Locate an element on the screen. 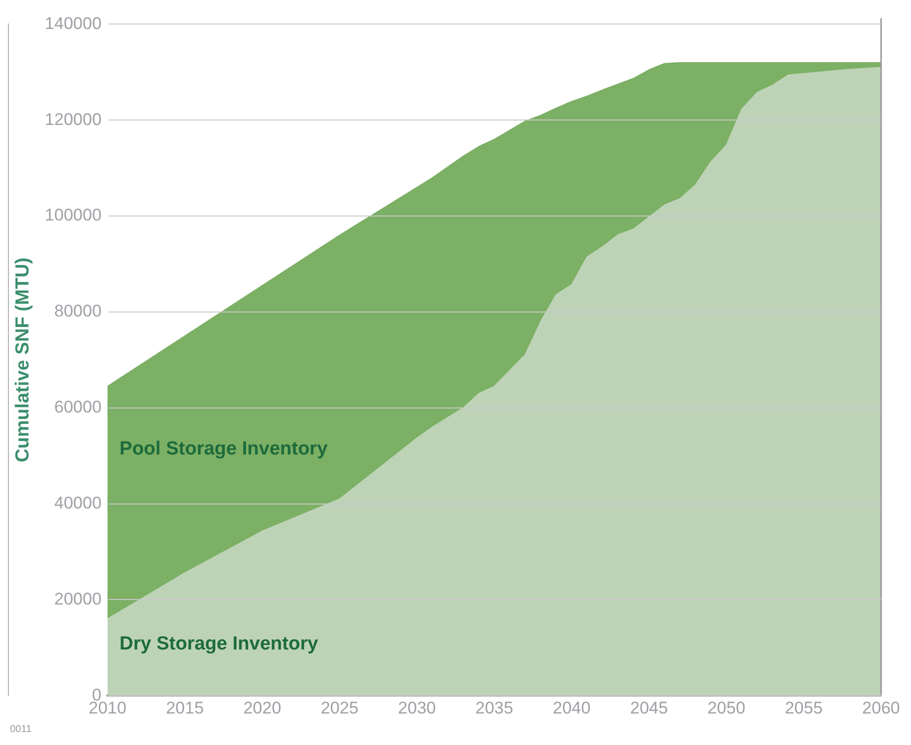  y-tick-label: 60000 is located at coordinates (78, 407).